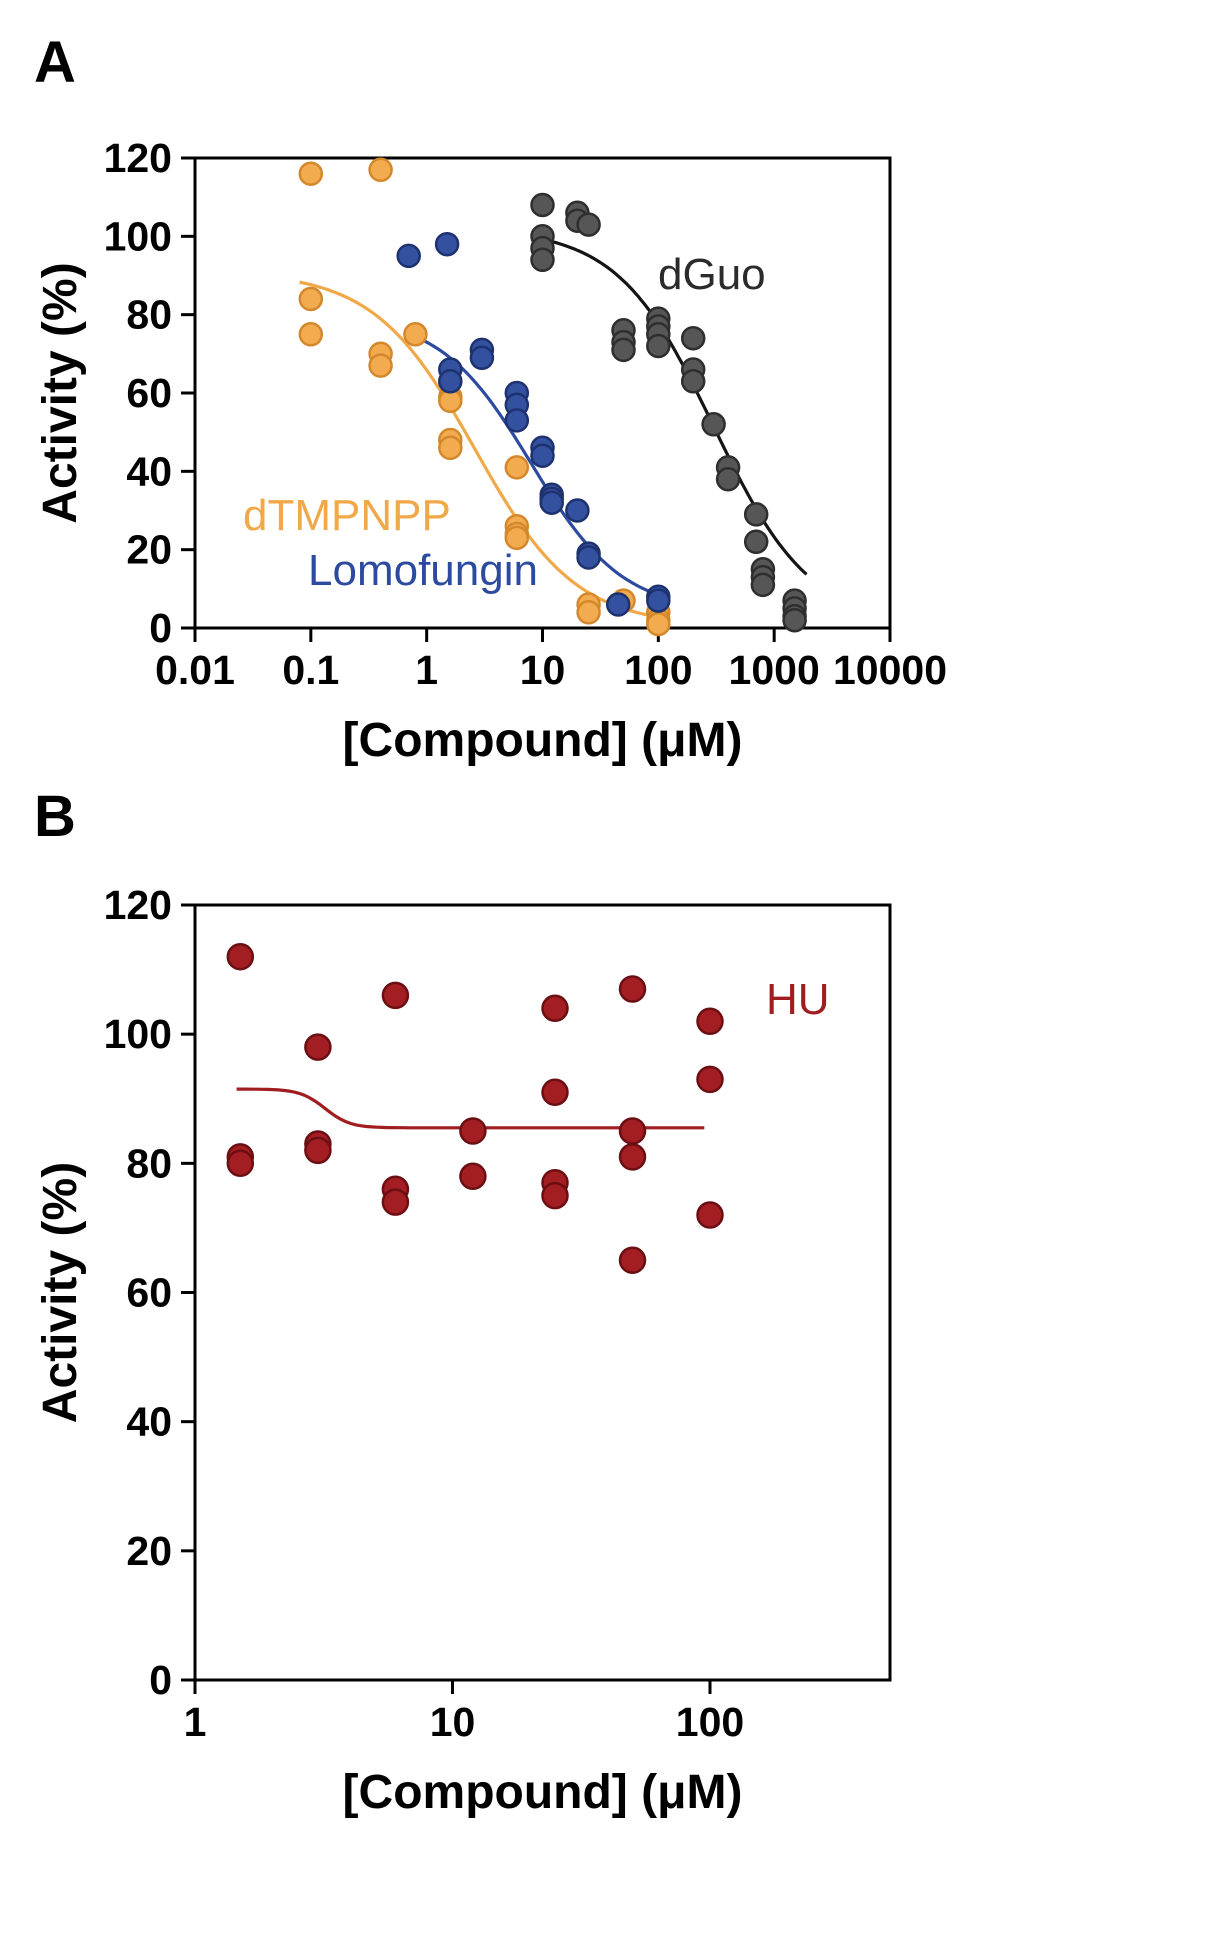 This screenshot has width=1215, height=1952. I want to click on series-label-Lomofungin: Lomofungin, so click(423, 570).